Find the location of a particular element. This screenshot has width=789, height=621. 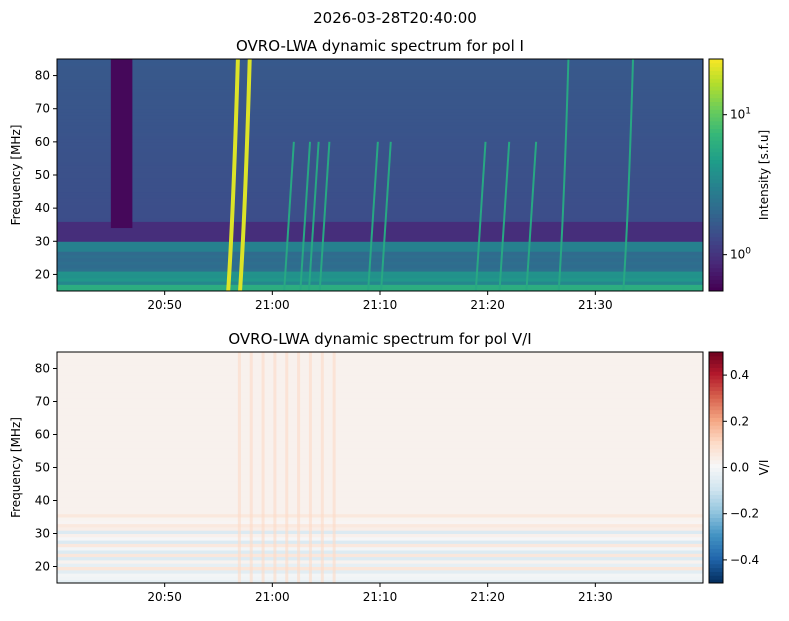

y-tick-label: 70 is located at coordinates (42, 402).